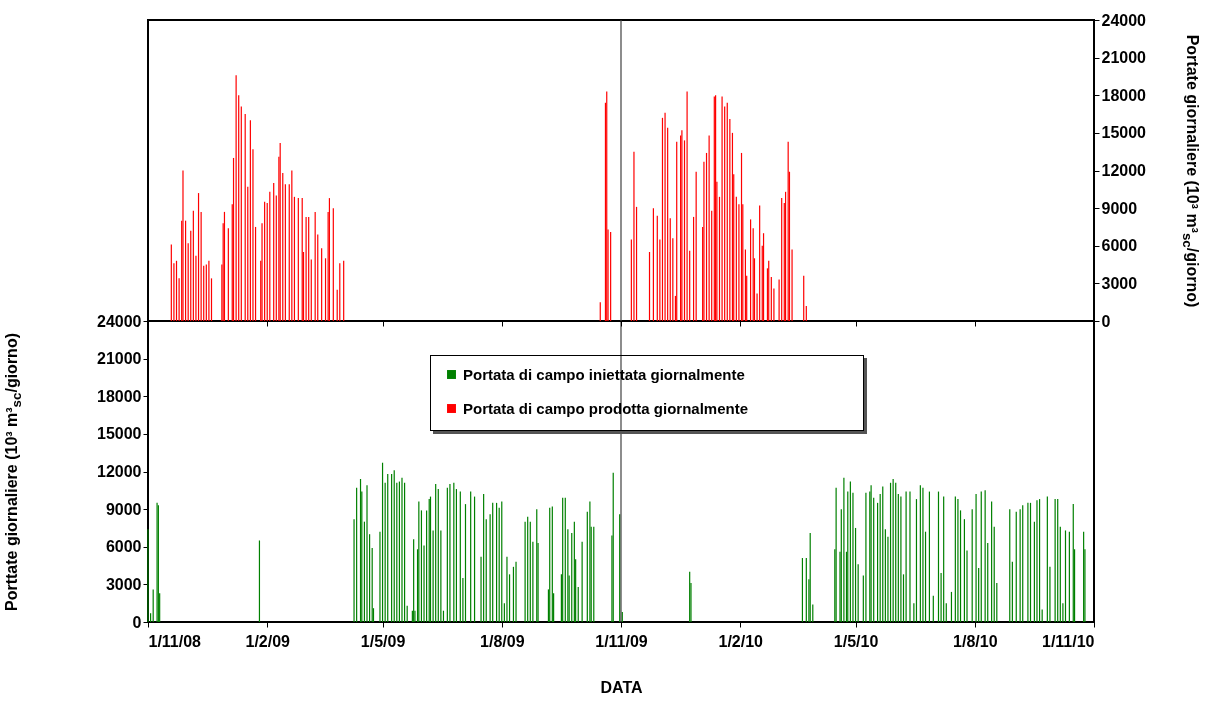 The height and width of the screenshot is (708, 1215). What do you see at coordinates (621, 641) in the screenshot?
I see `x-tick-label: 1/11/09` at bounding box center [621, 641].